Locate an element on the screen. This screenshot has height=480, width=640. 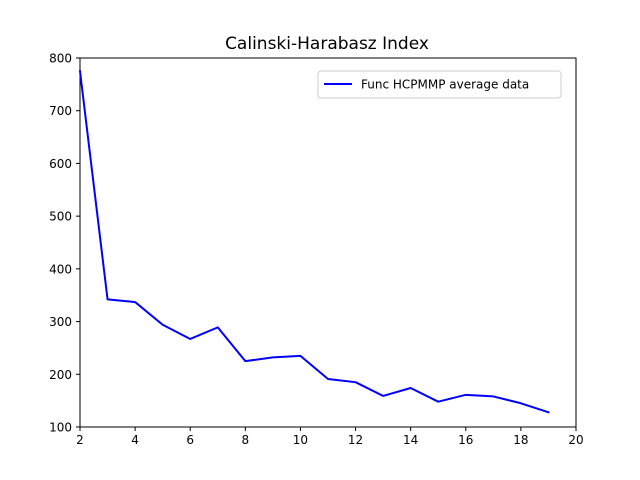
x-tick-label: 10 is located at coordinates (300, 440).